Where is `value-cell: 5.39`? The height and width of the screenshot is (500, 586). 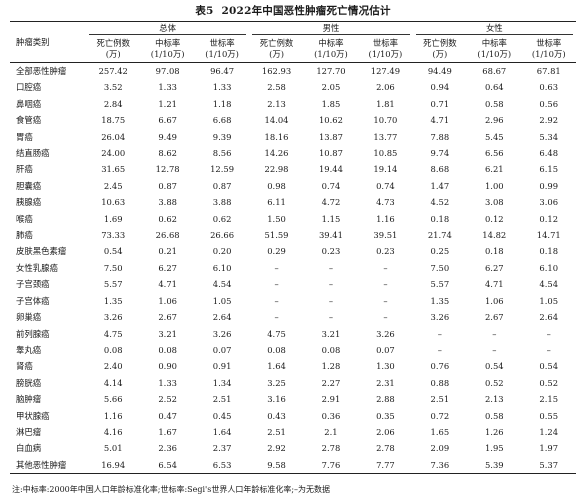
value-cell: 5.39 is located at coordinates (494, 465).